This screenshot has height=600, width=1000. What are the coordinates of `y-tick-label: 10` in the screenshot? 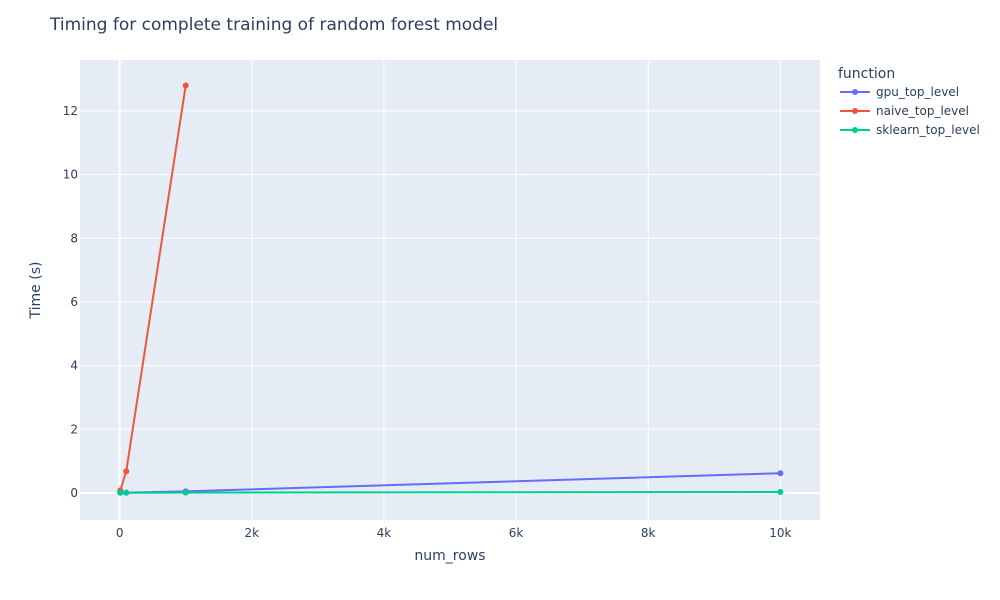 It's located at (70, 175).